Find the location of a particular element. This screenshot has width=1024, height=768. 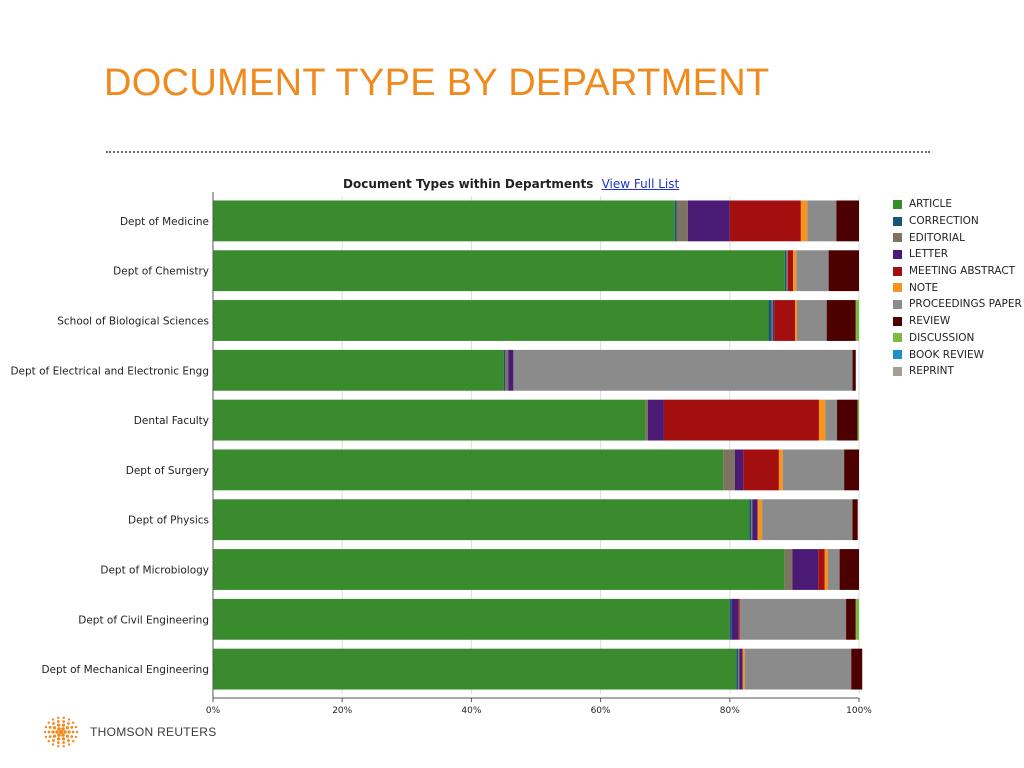

category-label: Dept of Chemistry is located at coordinates (161, 272).